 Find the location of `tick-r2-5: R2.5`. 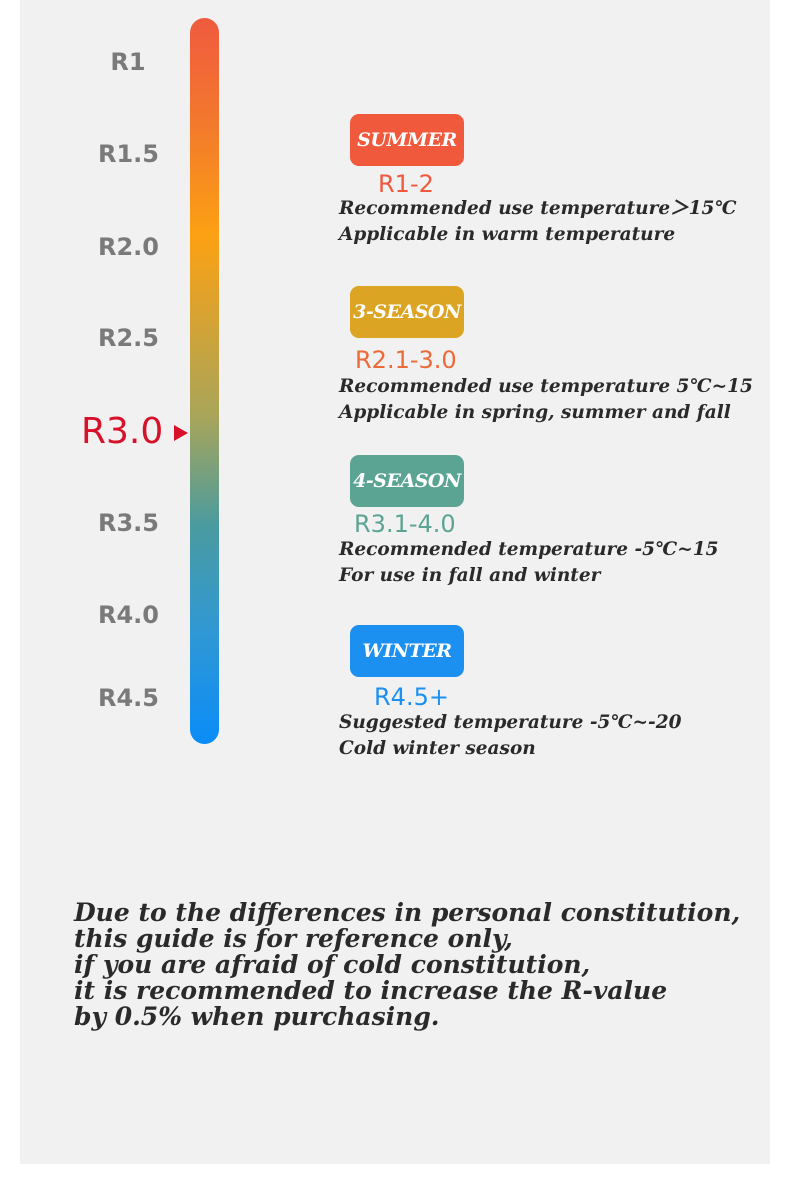

tick-r2-5: R2.5 is located at coordinates (128, 338).